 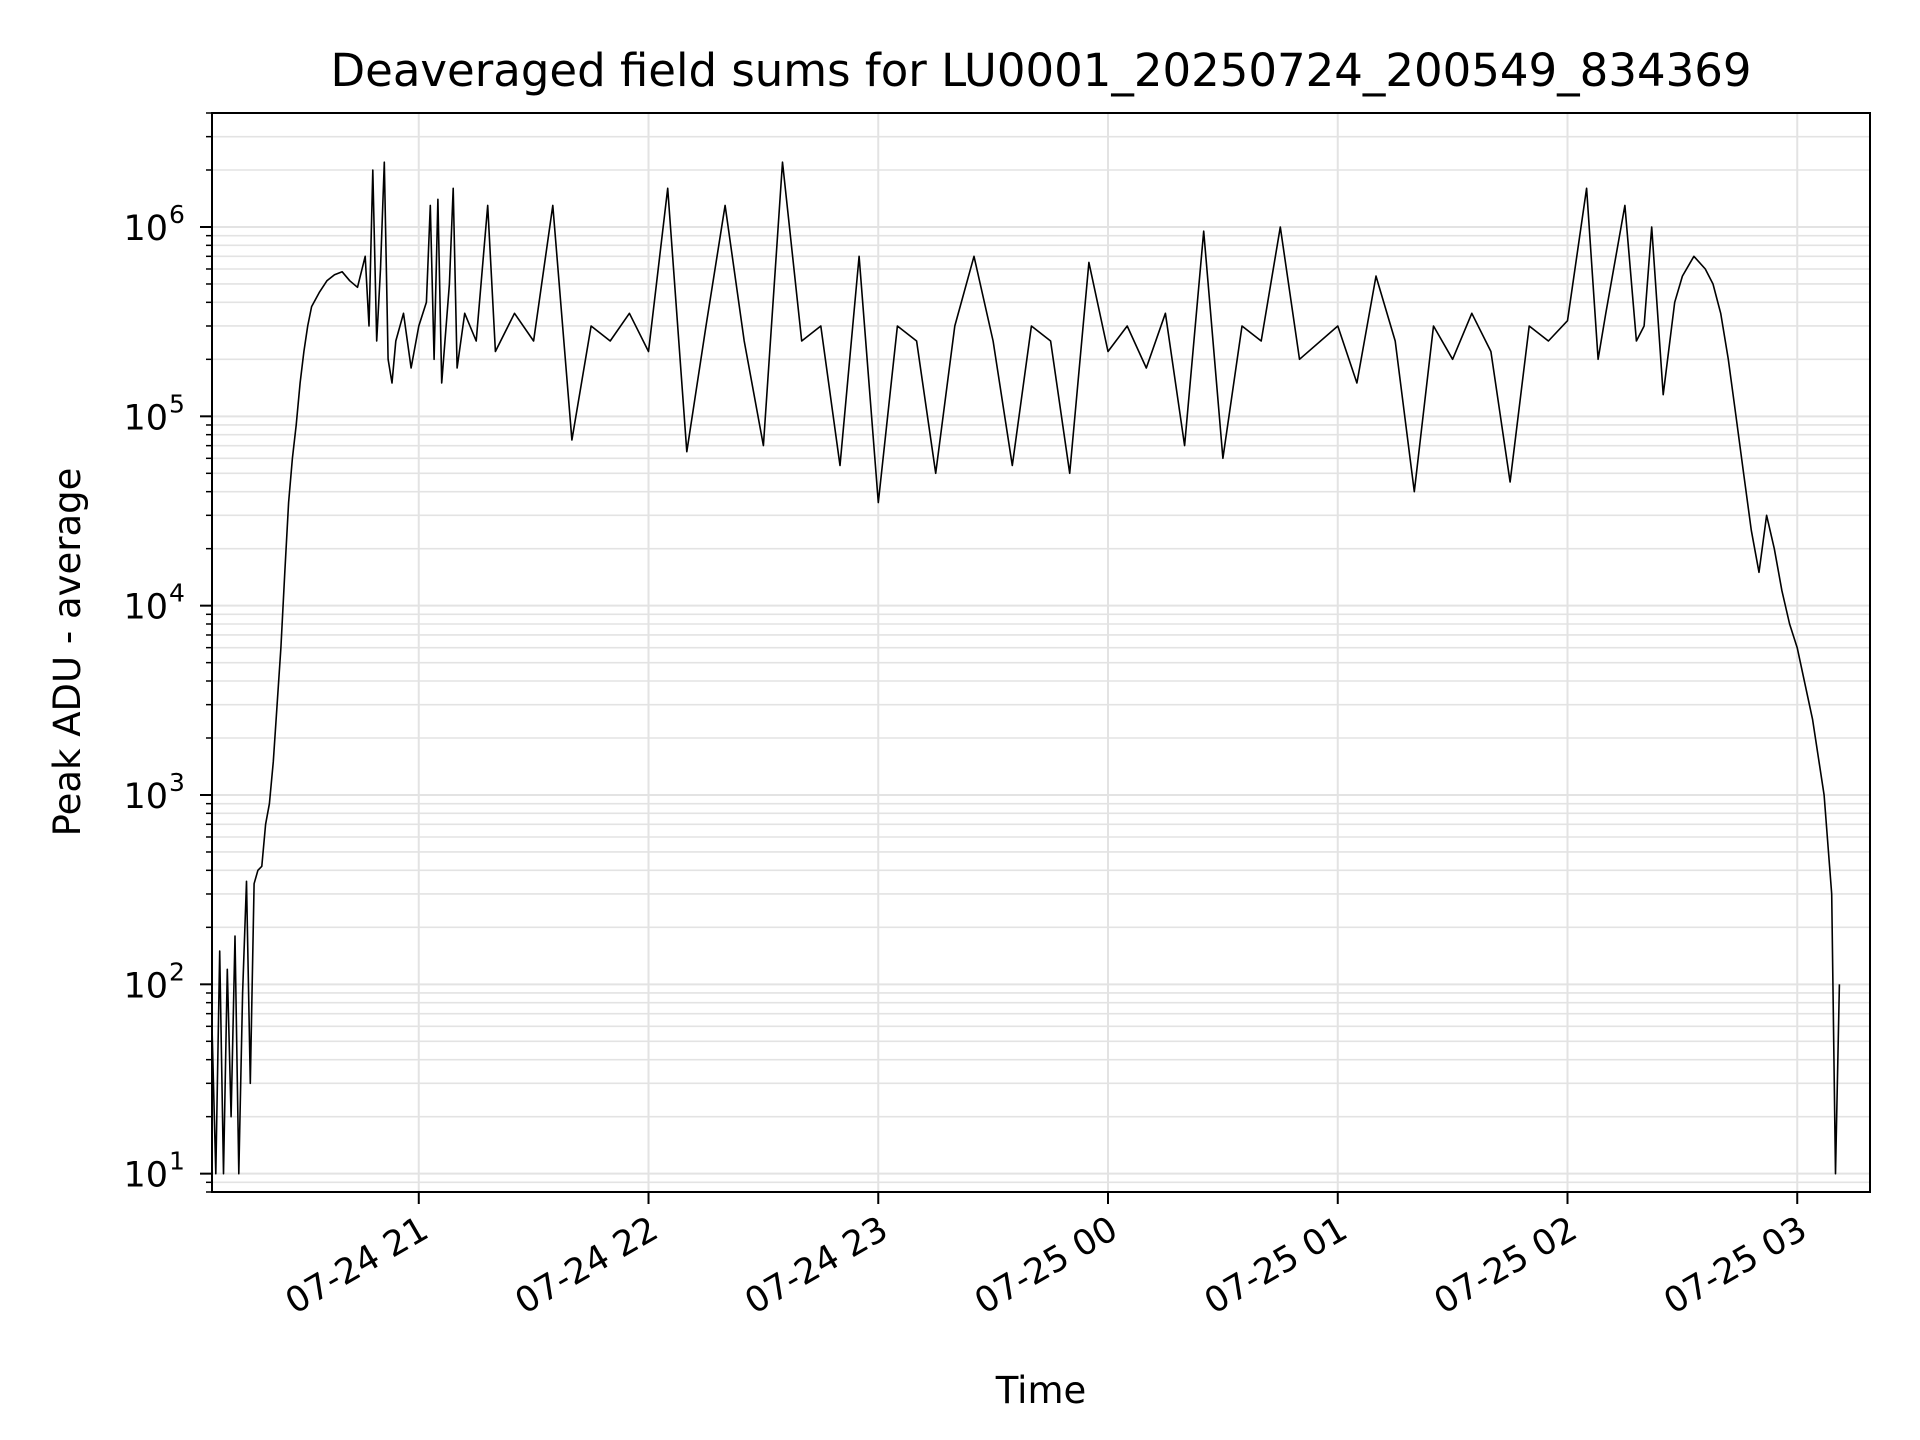 I want to click on y-axis-label: Peak ADU - average, so click(x=67, y=652).